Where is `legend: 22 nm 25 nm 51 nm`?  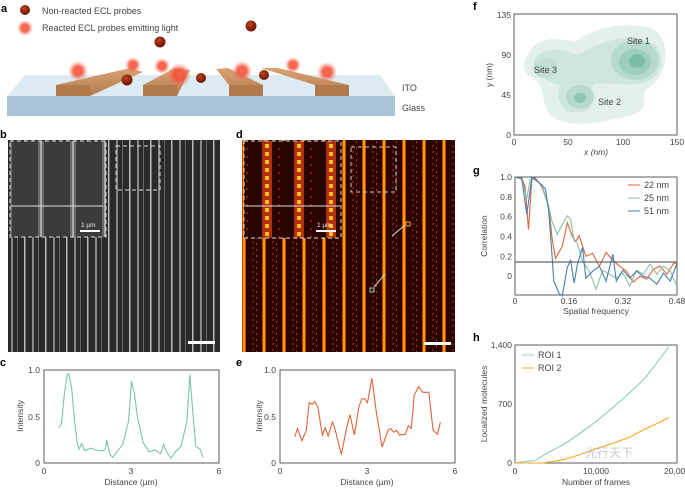 legend: 22 nm 25 nm 51 nm is located at coordinates (648, 198).